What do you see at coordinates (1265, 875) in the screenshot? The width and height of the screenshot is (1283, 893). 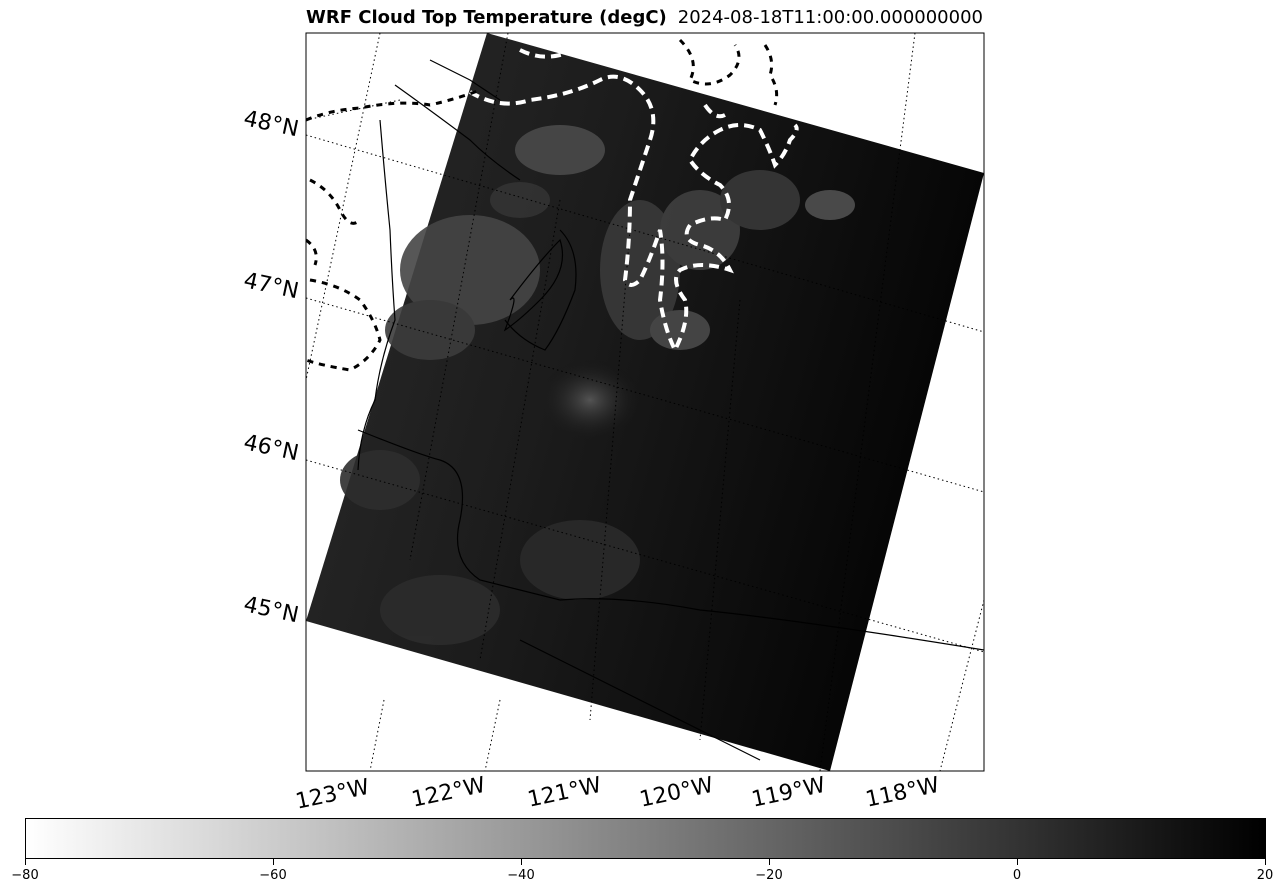 I see `colorbar-tick-label: 20` at bounding box center [1265, 875].